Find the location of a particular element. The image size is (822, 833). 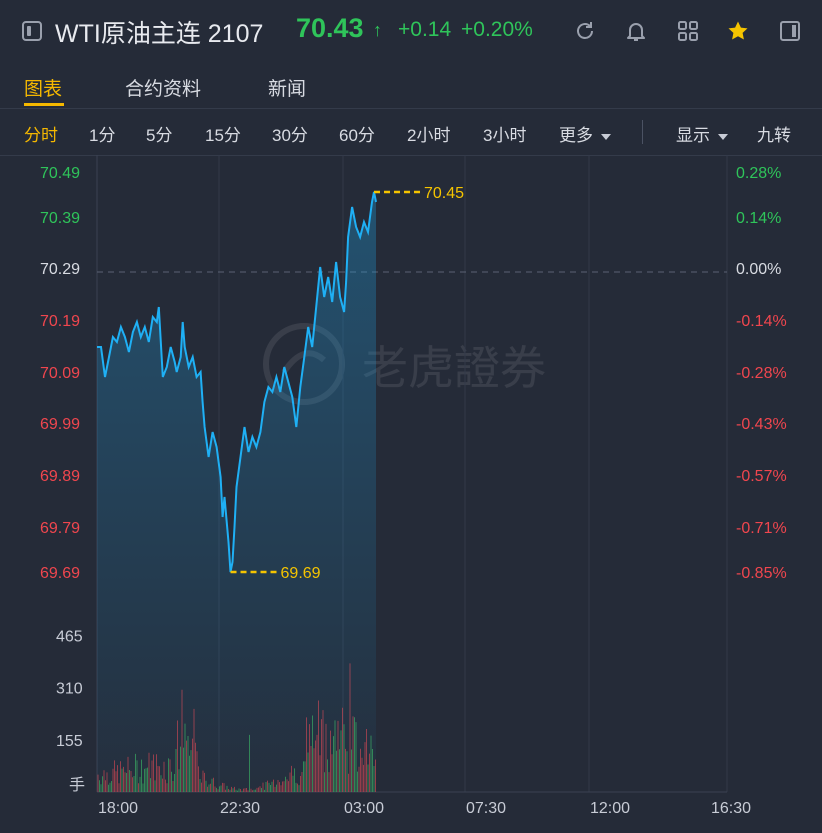

contract-title: WTI原油主连 2107 is located at coordinates (159, 34).